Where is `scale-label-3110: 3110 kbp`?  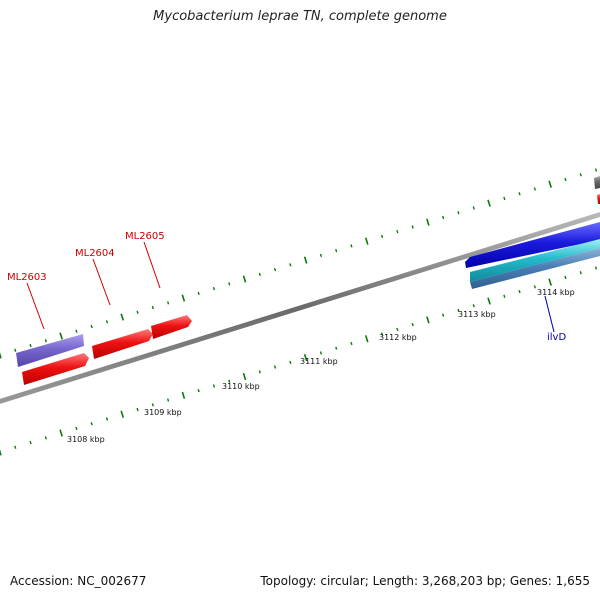 scale-label-3110: 3110 kbp is located at coordinates (241, 386).